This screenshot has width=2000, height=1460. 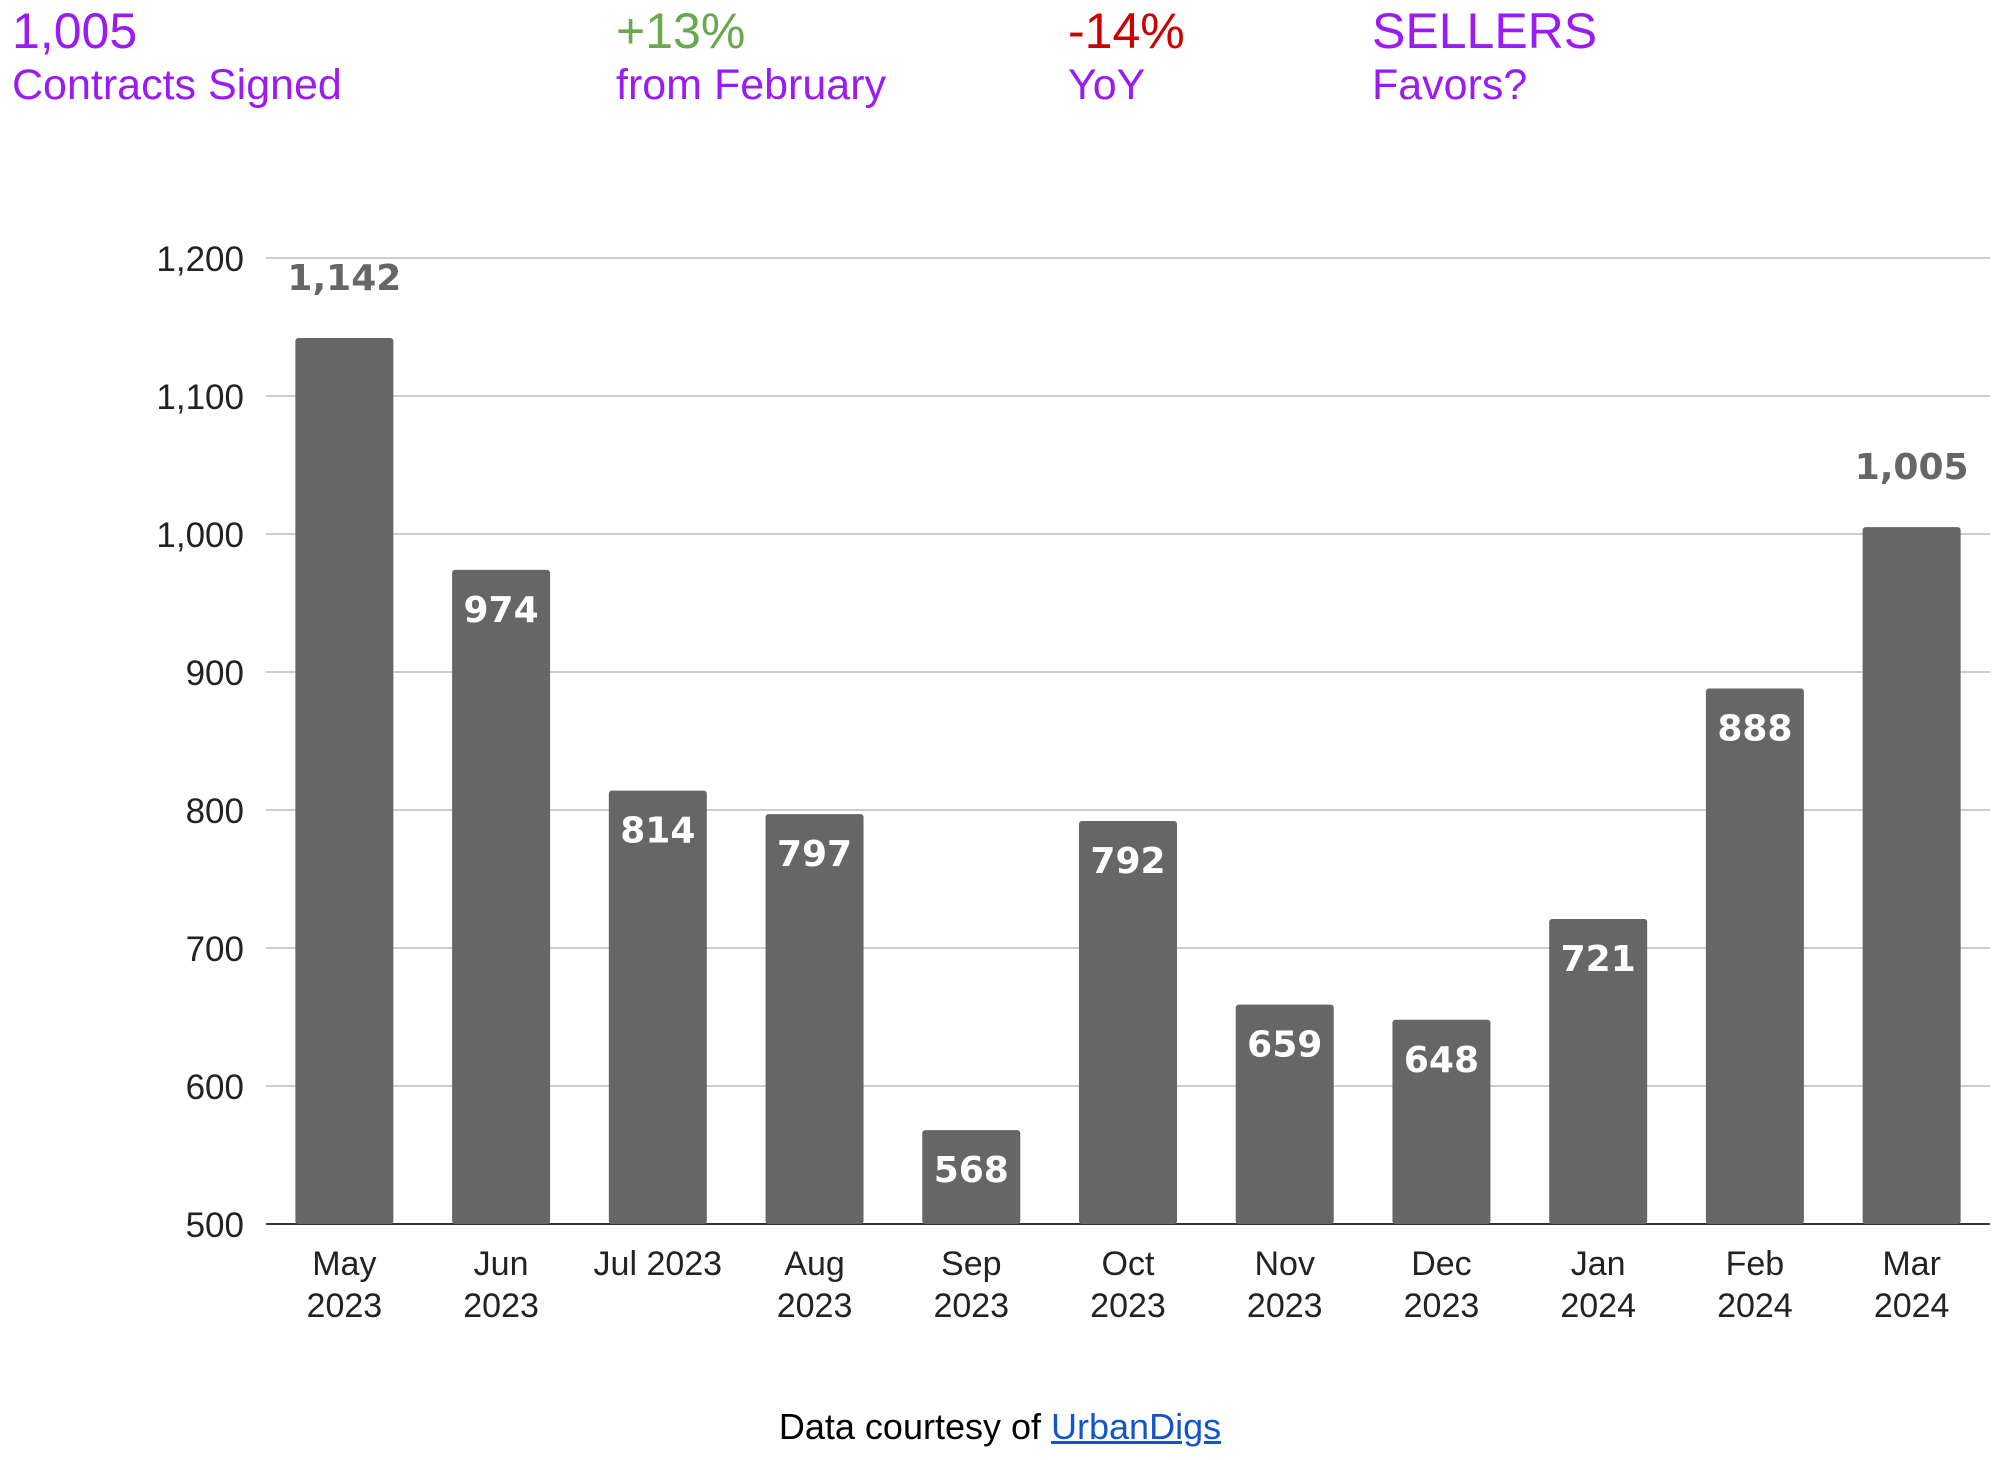 What do you see at coordinates (501, 1264) in the screenshot?
I see `x-tick-label: Jun` at bounding box center [501, 1264].